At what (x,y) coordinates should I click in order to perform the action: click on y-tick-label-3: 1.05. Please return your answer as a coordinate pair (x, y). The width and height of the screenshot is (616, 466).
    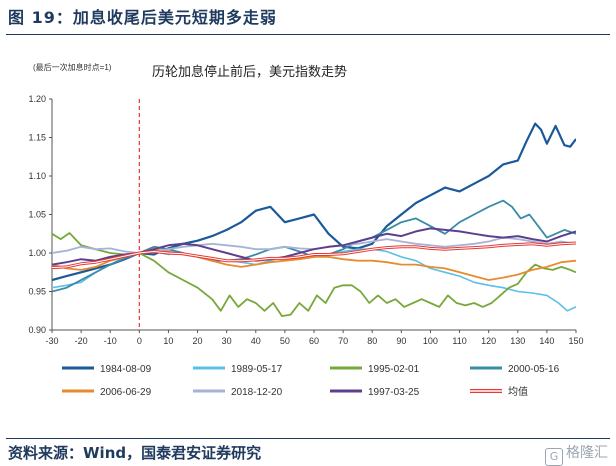
    Looking at the image, I should click on (37, 215).